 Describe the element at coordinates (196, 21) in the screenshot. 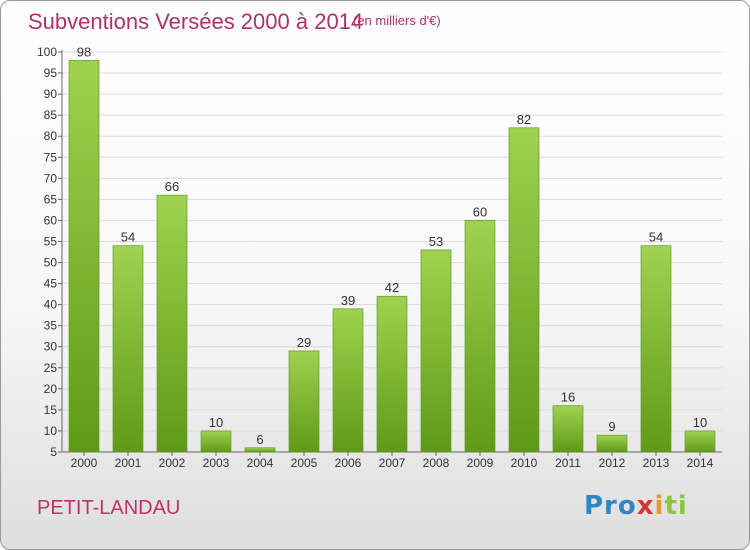

I see `chart-title: Subventions Versées 2000 à 2014` at that location.